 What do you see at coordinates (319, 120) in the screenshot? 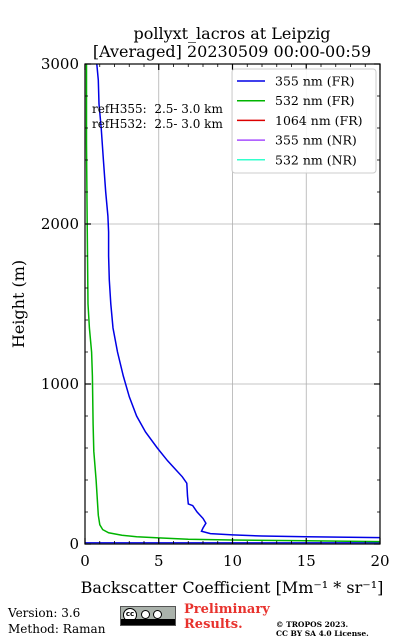
I see `legend-label-2: 1064 nm (FR)` at bounding box center [319, 120].